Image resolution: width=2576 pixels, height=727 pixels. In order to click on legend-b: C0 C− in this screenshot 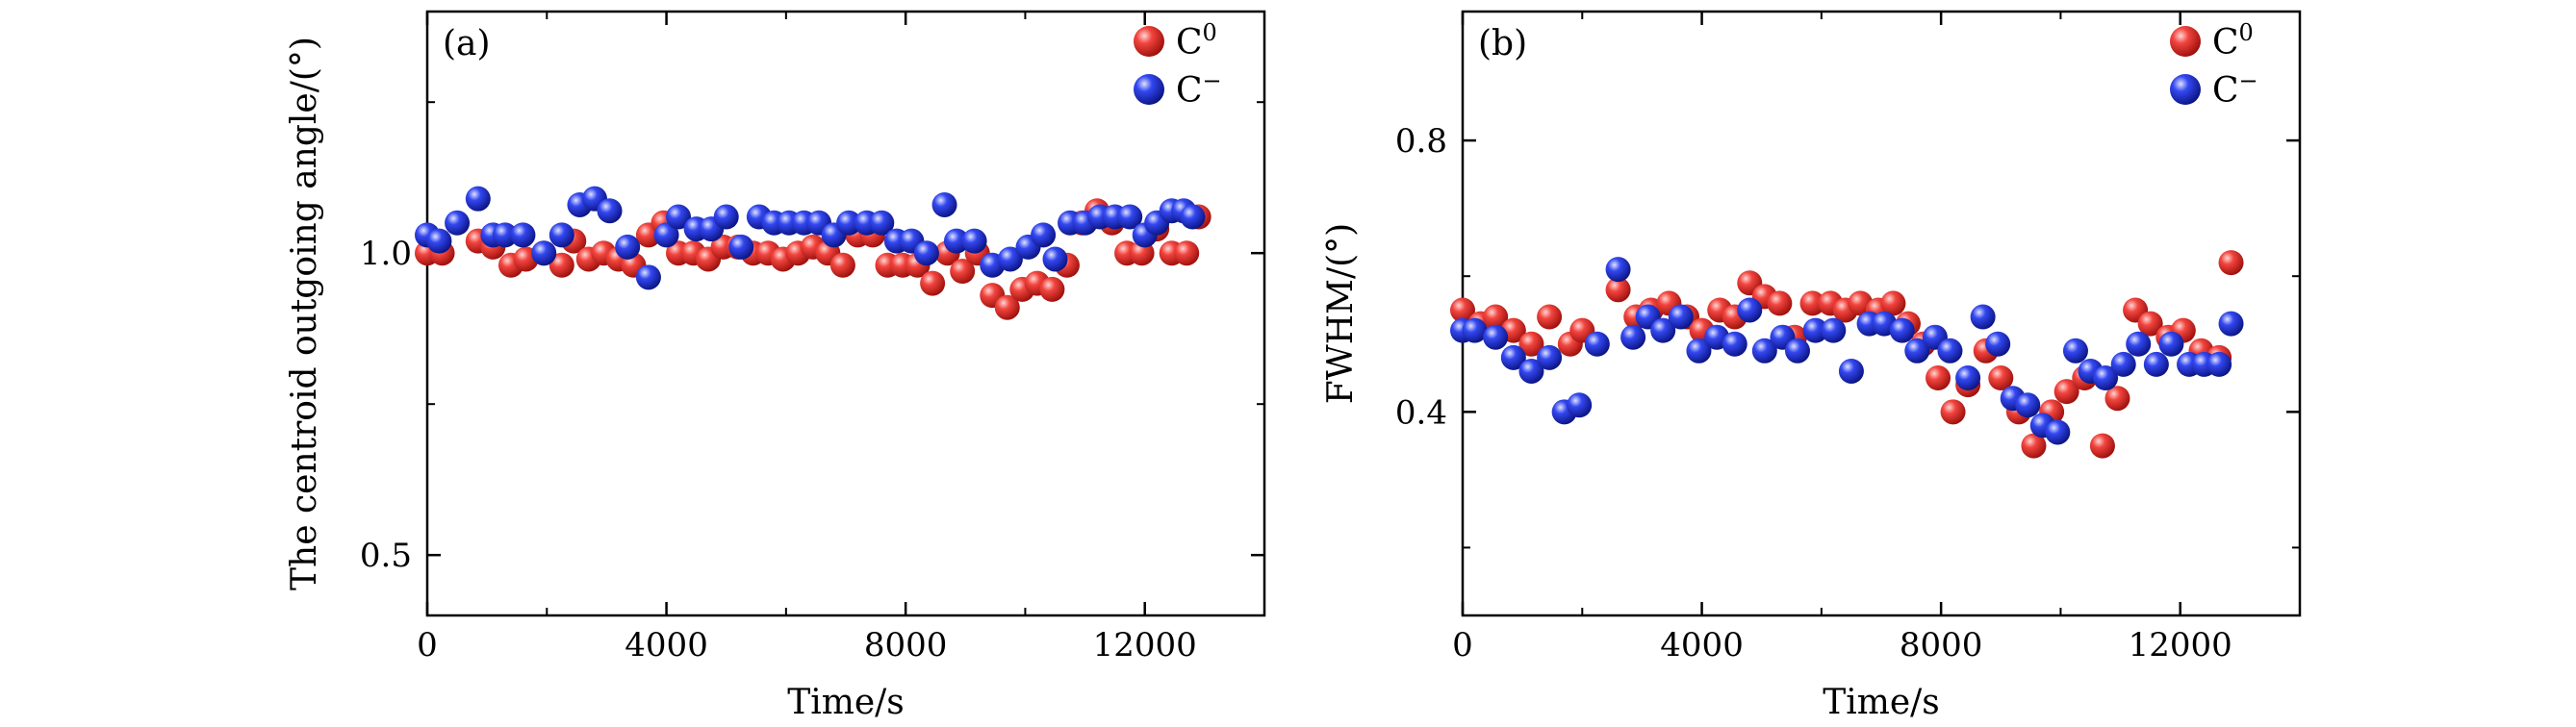, I will do `click(2214, 65)`.